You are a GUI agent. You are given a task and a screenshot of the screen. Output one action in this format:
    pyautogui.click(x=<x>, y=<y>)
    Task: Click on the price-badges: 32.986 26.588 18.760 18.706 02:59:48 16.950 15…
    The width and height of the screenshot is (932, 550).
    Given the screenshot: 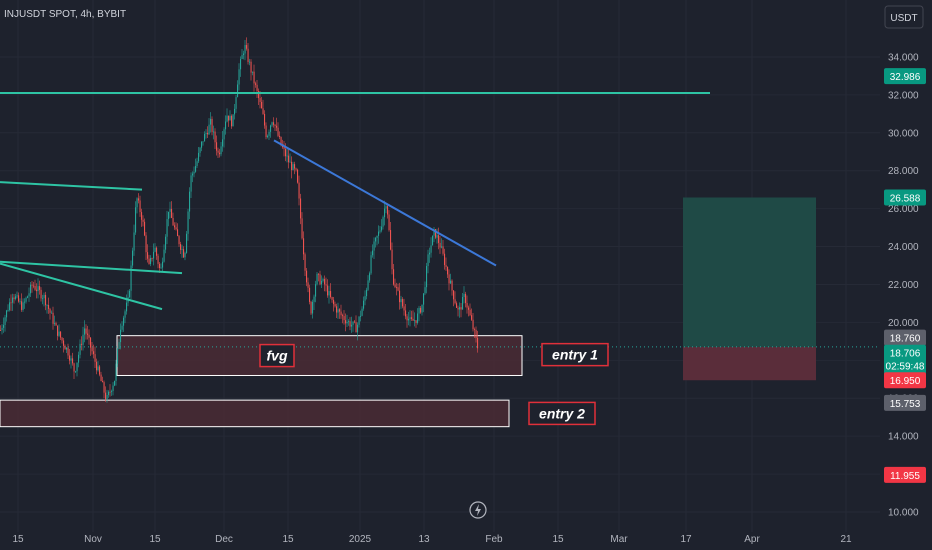 What is the action you would take?
    pyautogui.click(x=905, y=275)
    